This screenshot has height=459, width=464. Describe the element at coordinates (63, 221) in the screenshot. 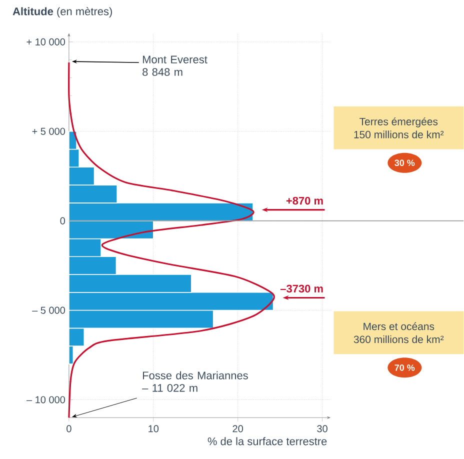

I see `y-tick-label: 0` at that location.